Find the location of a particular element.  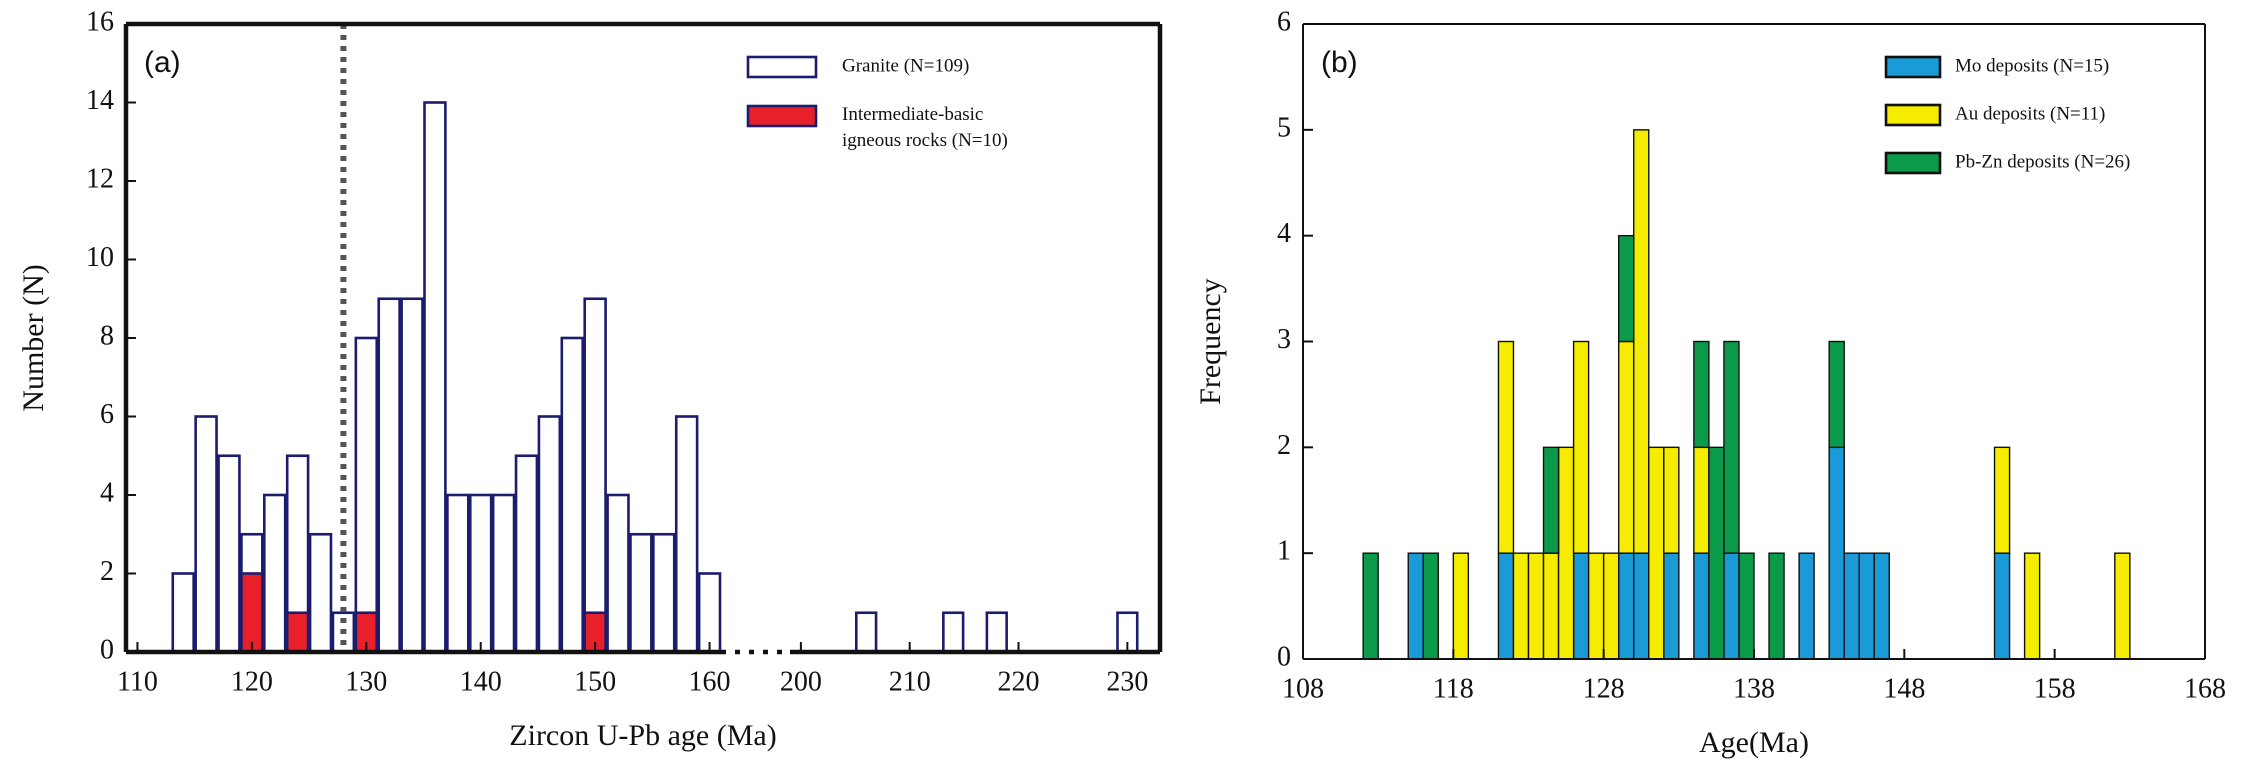

x-tick-label: 120 is located at coordinates (252, 681).